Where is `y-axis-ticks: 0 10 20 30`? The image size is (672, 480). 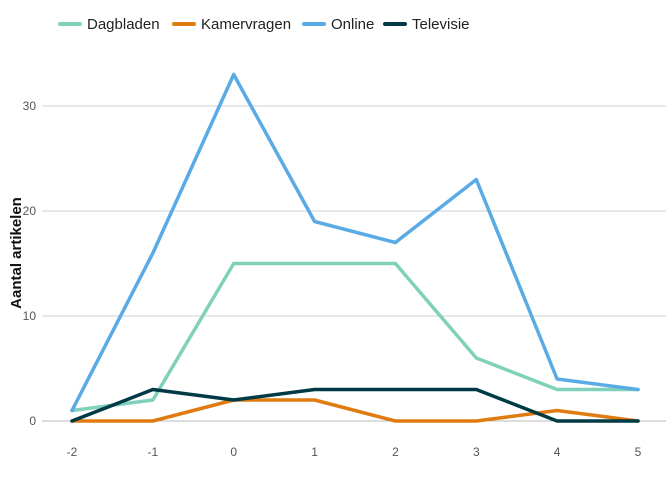
y-axis-ticks: 0 10 20 30 is located at coordinates (30, 263).